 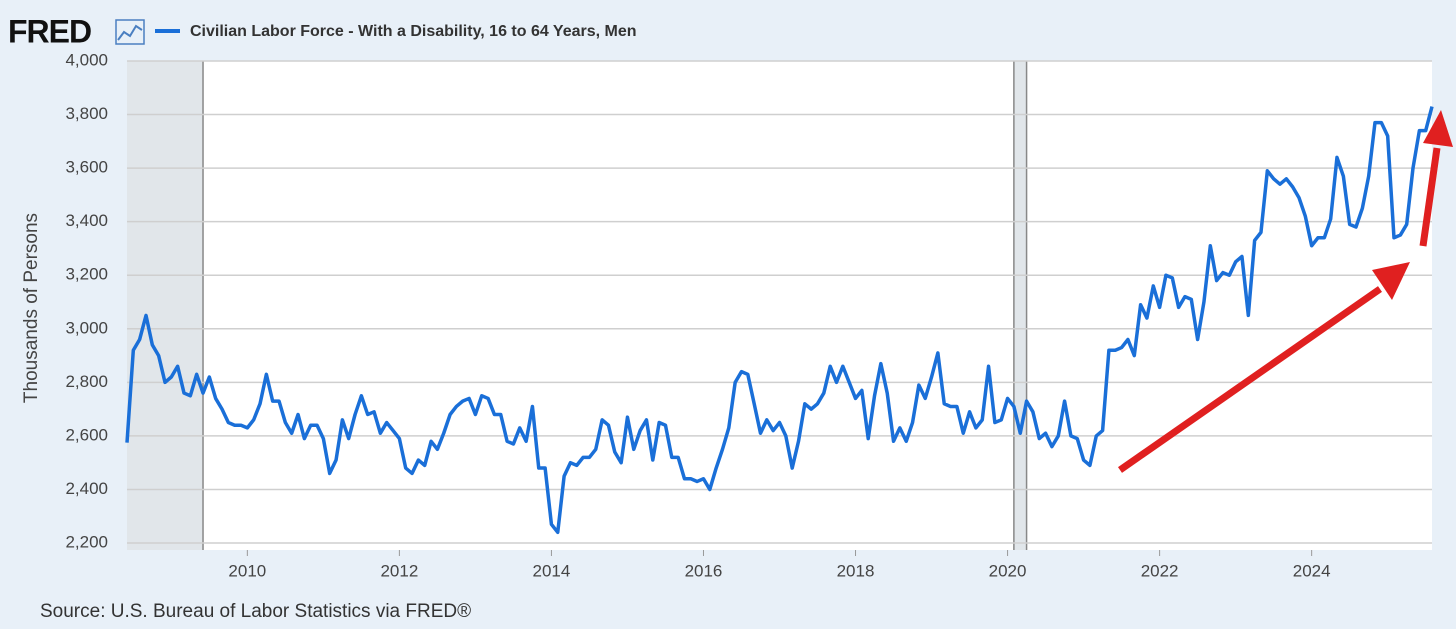 I want to click on icon-line, so click(x=130, y=32).